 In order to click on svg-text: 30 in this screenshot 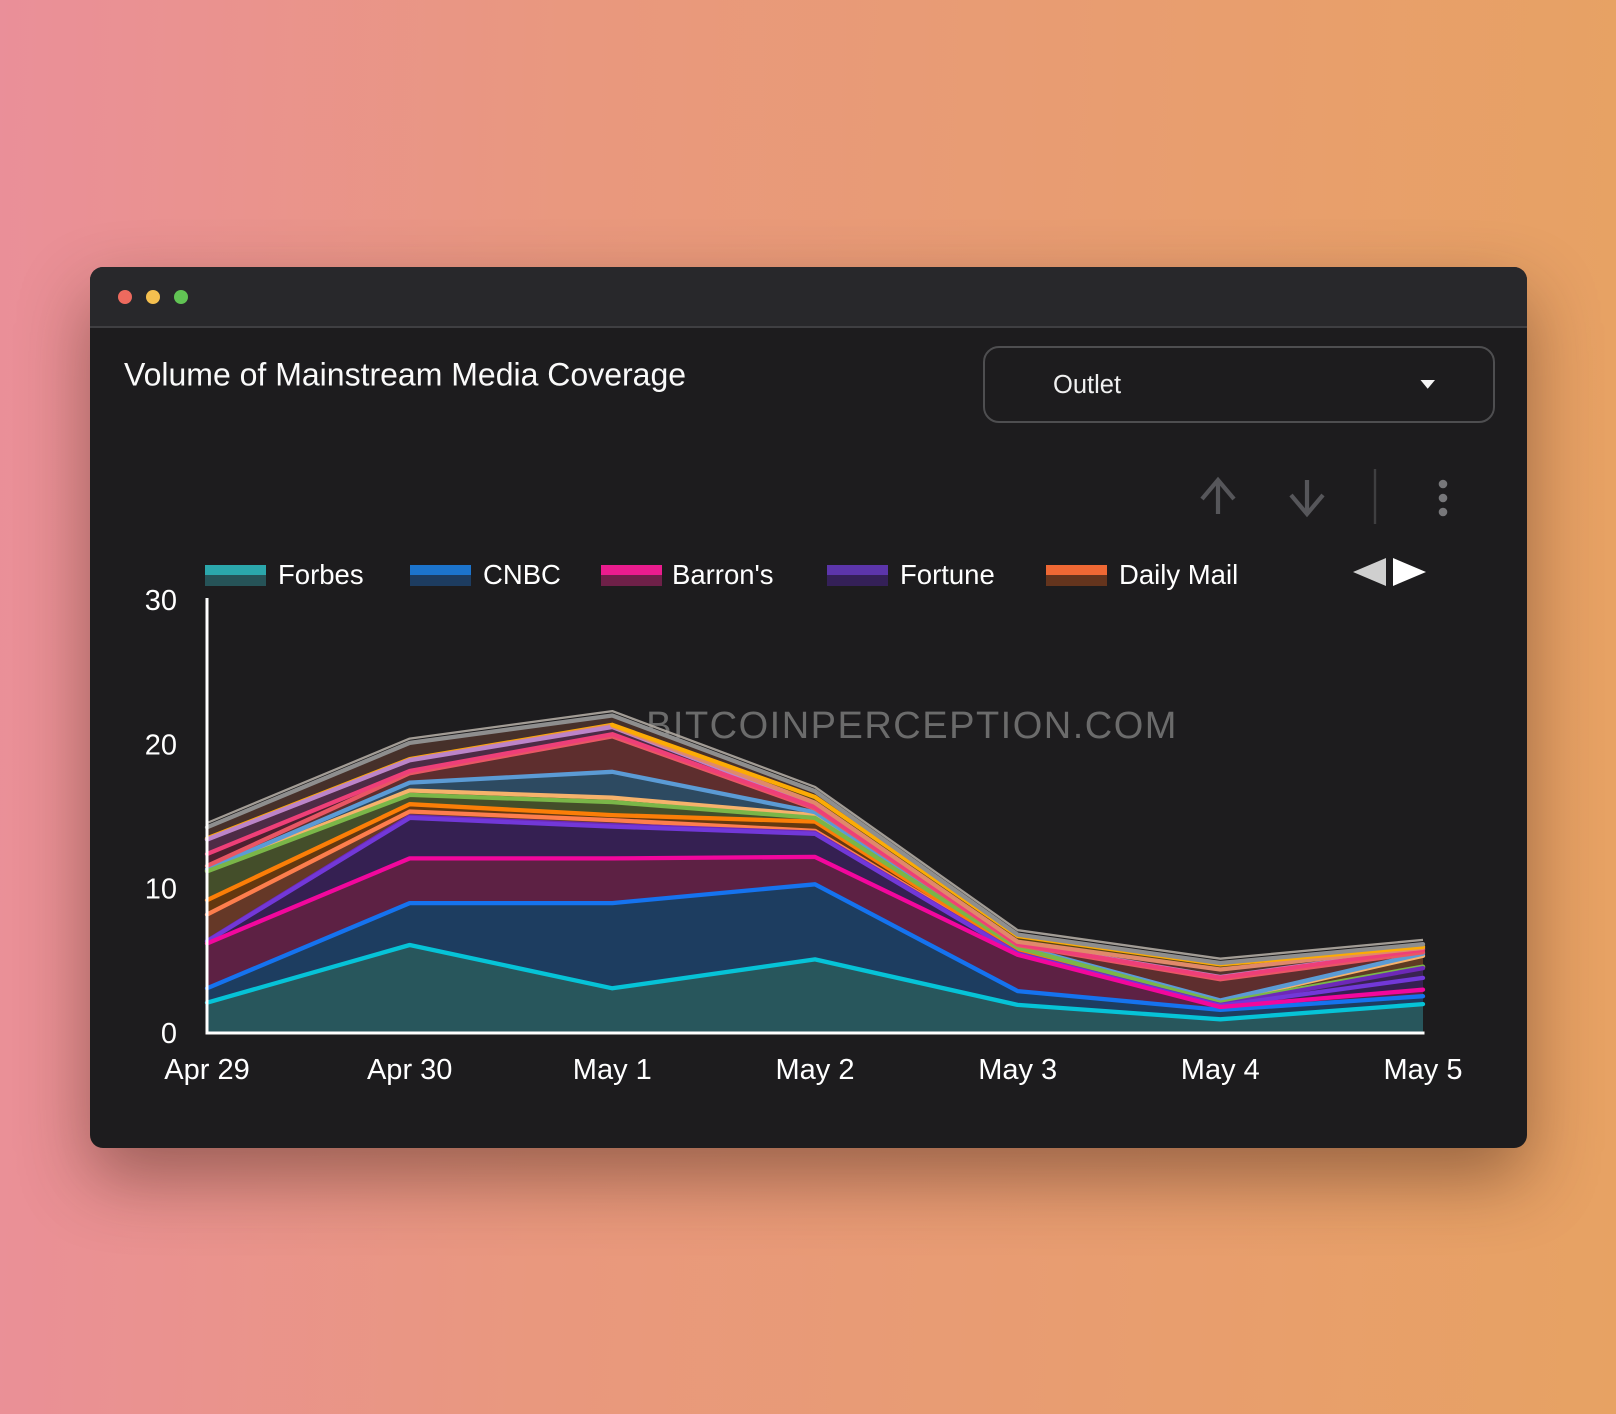, I will do `click(161, 601)`.